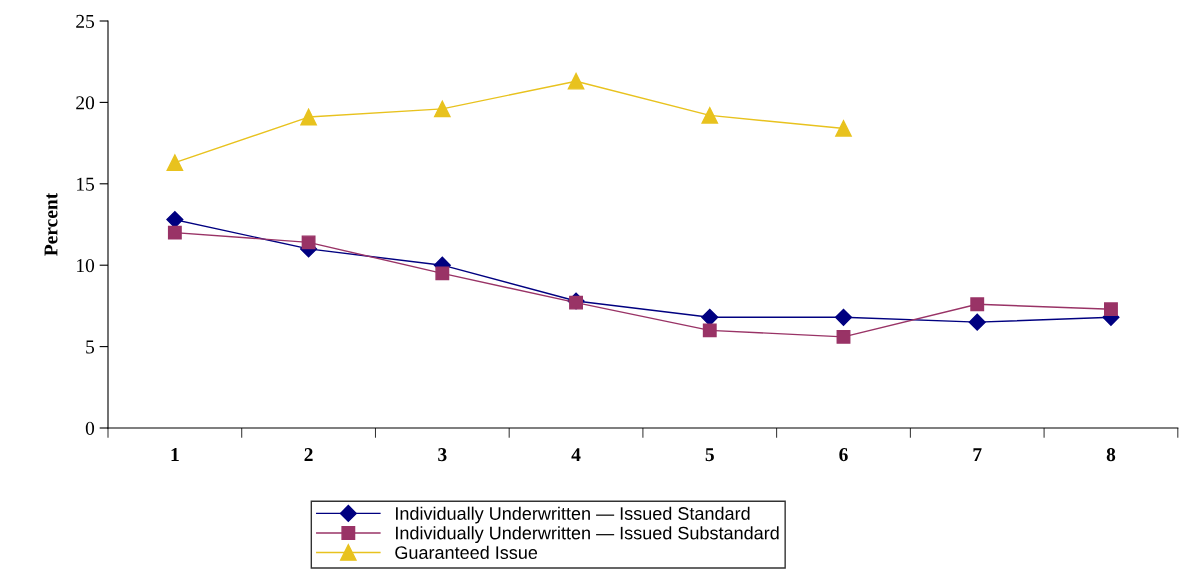 The width and height of the screenshot is (1179, 577). What do you see at coordinates (576, 454) in the screenshot?
I see `x-tick-label: 4` at bounding box center [576, 454].